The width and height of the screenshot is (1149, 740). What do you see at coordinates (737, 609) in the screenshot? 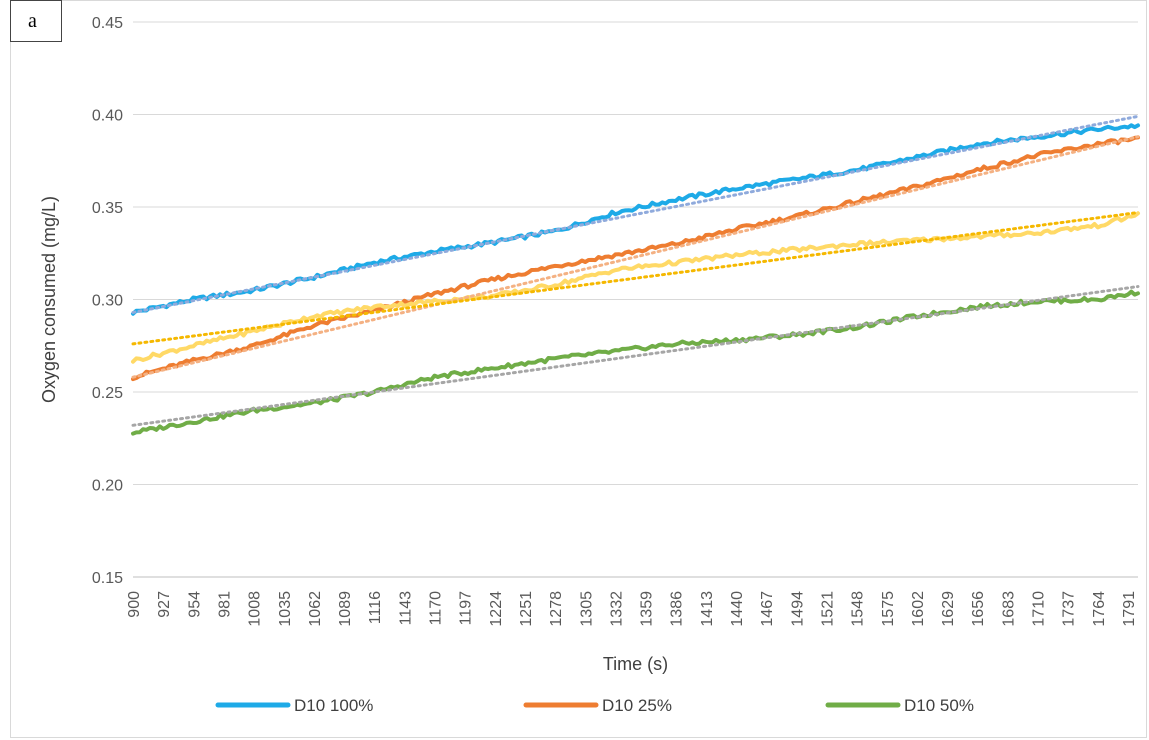
I see `x-tick-label: 1440` at bounding box center [737, 609].